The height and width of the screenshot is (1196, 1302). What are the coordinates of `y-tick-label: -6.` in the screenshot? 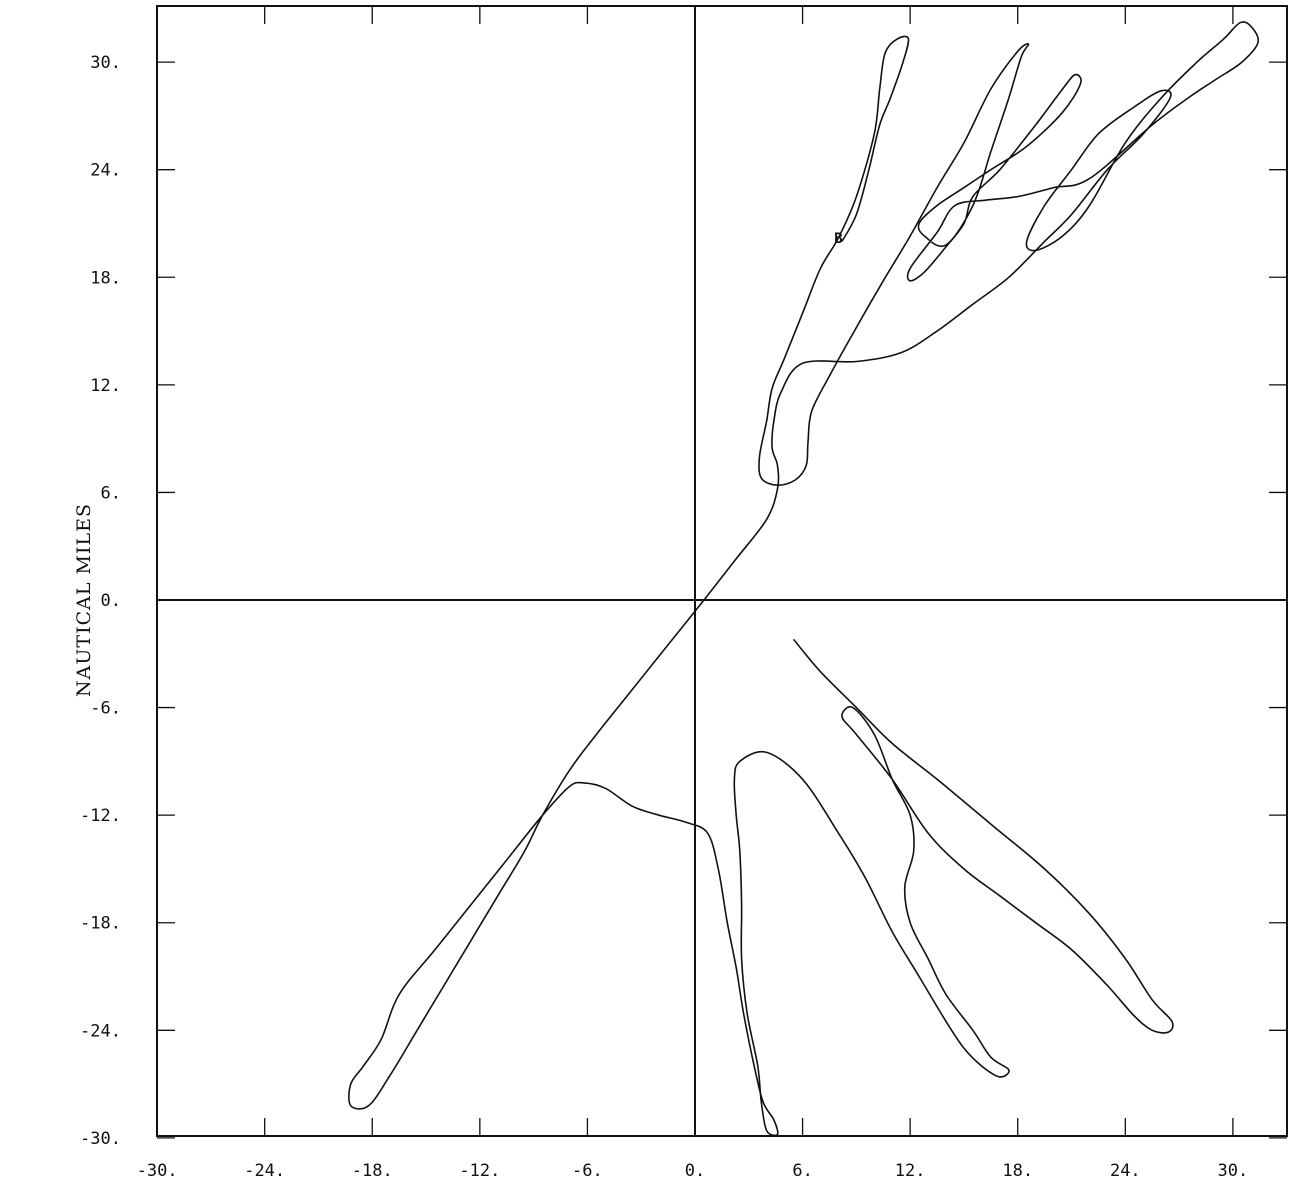 It's located at (105, 709).